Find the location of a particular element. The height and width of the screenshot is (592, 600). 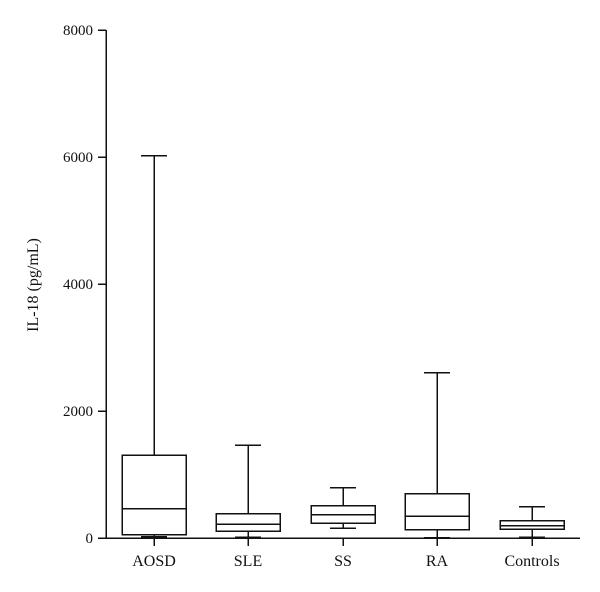

y-tick-label: 0 is located at coordinates (90, 539).